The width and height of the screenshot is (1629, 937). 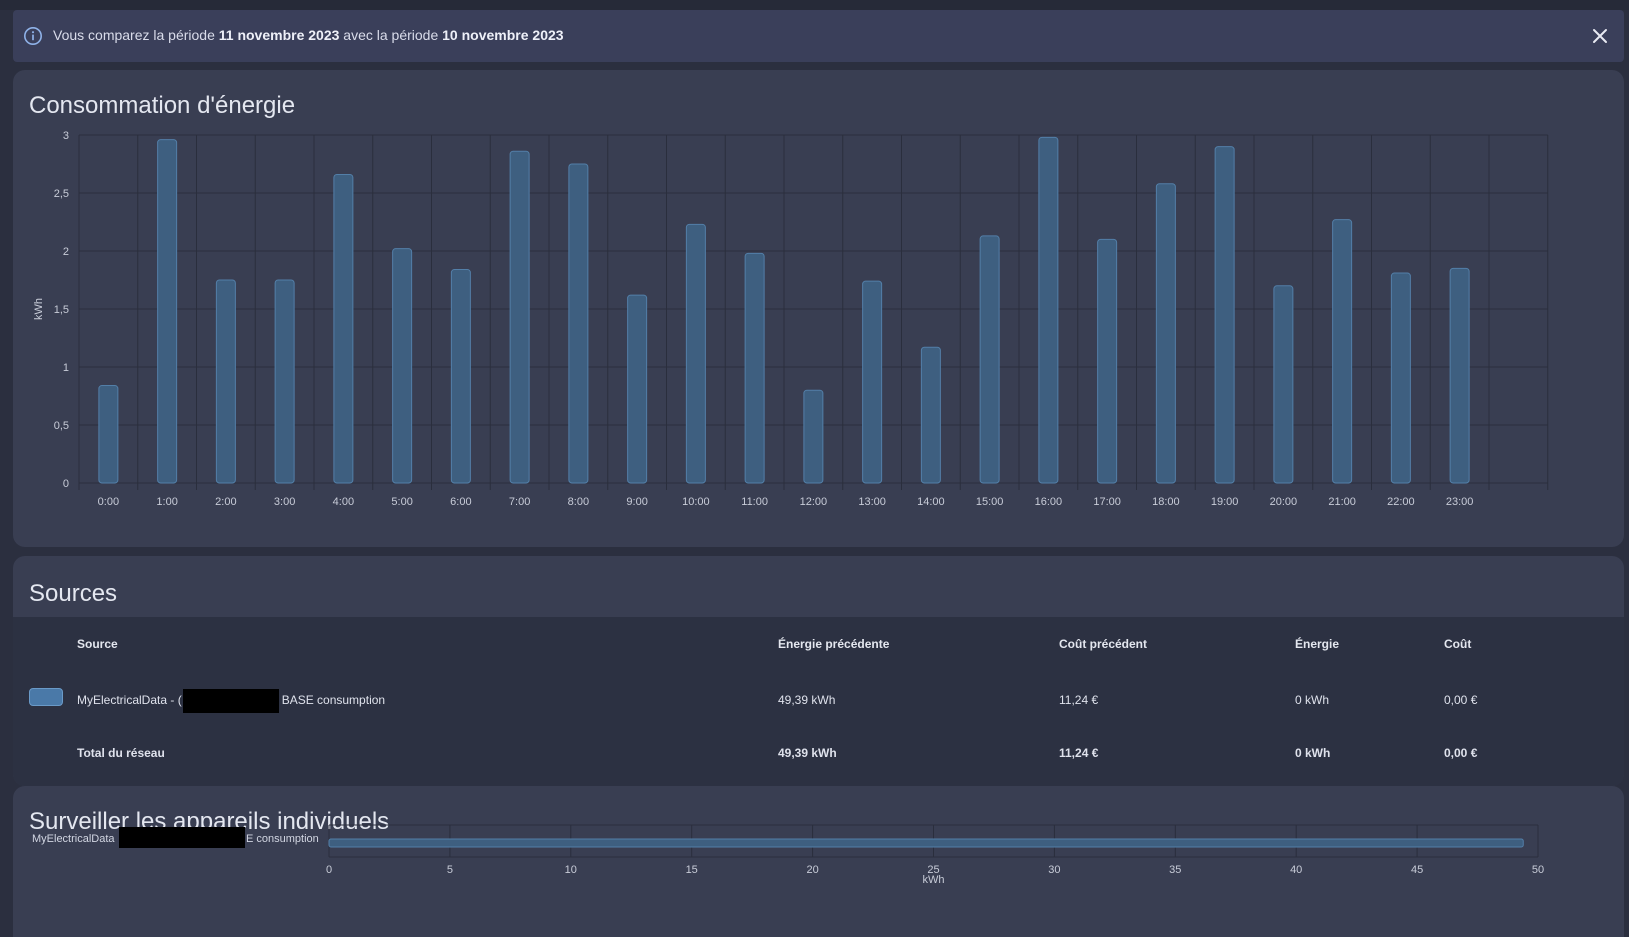 I want to click on x-tick-label: 6:00, so click(x=460, y=502).